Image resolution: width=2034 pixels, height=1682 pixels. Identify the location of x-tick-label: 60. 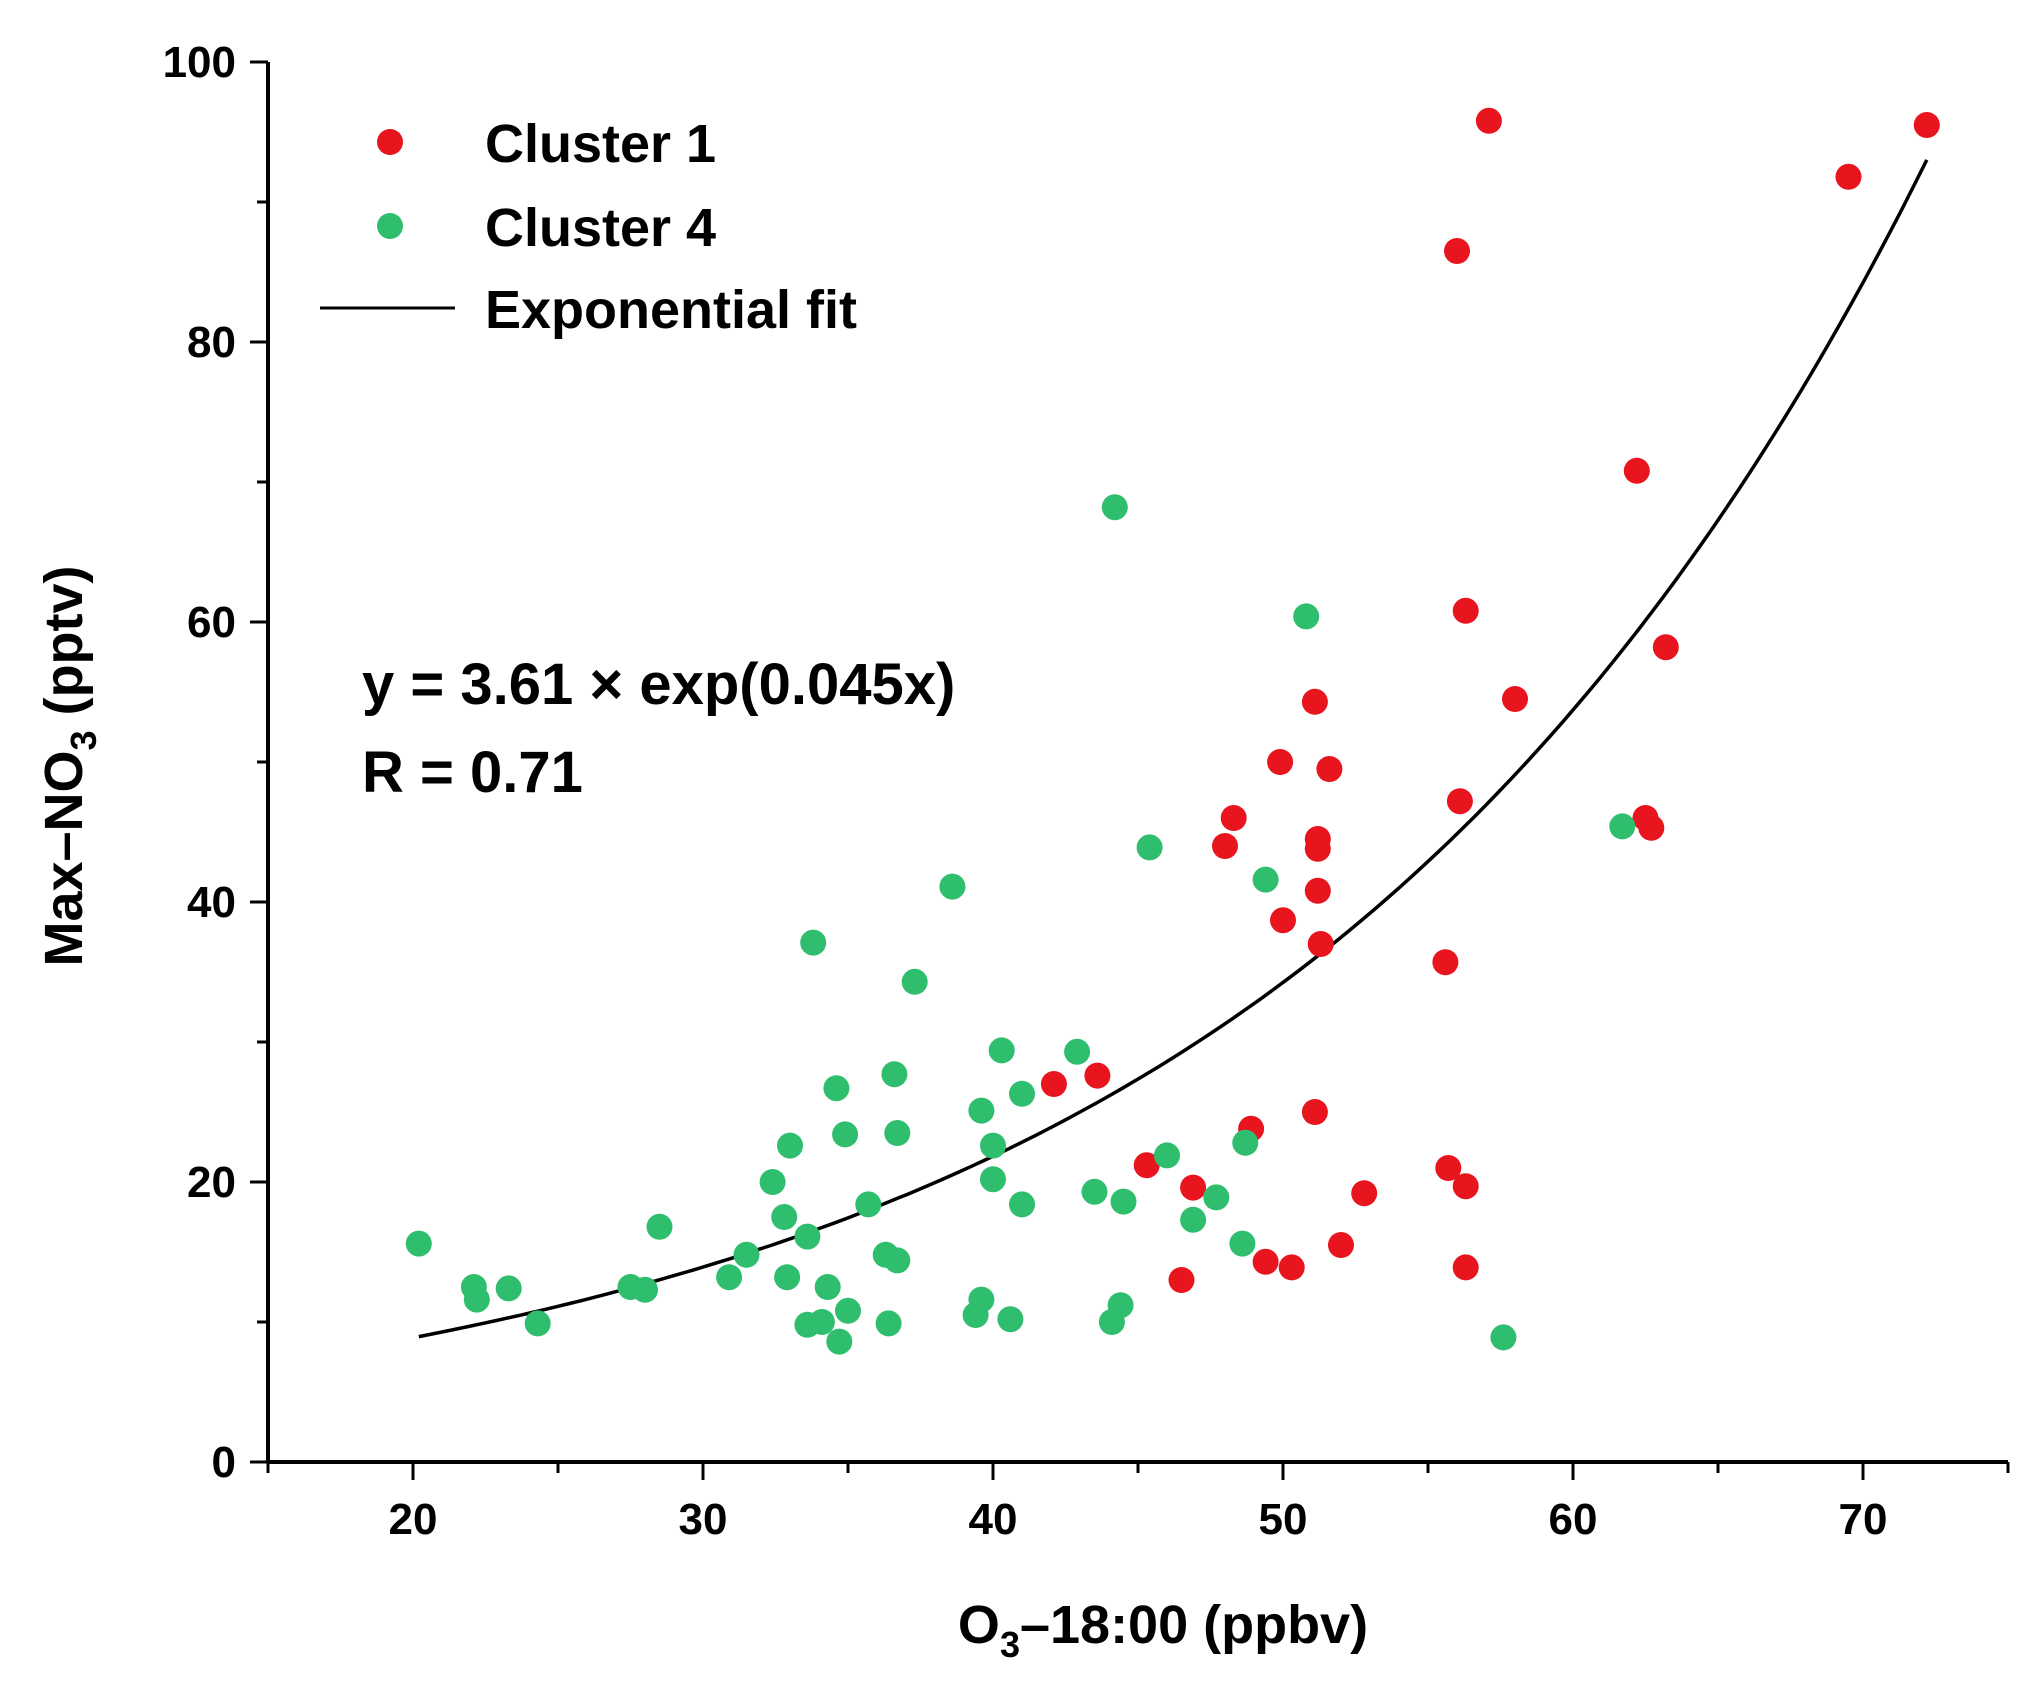
(1573, 1519).